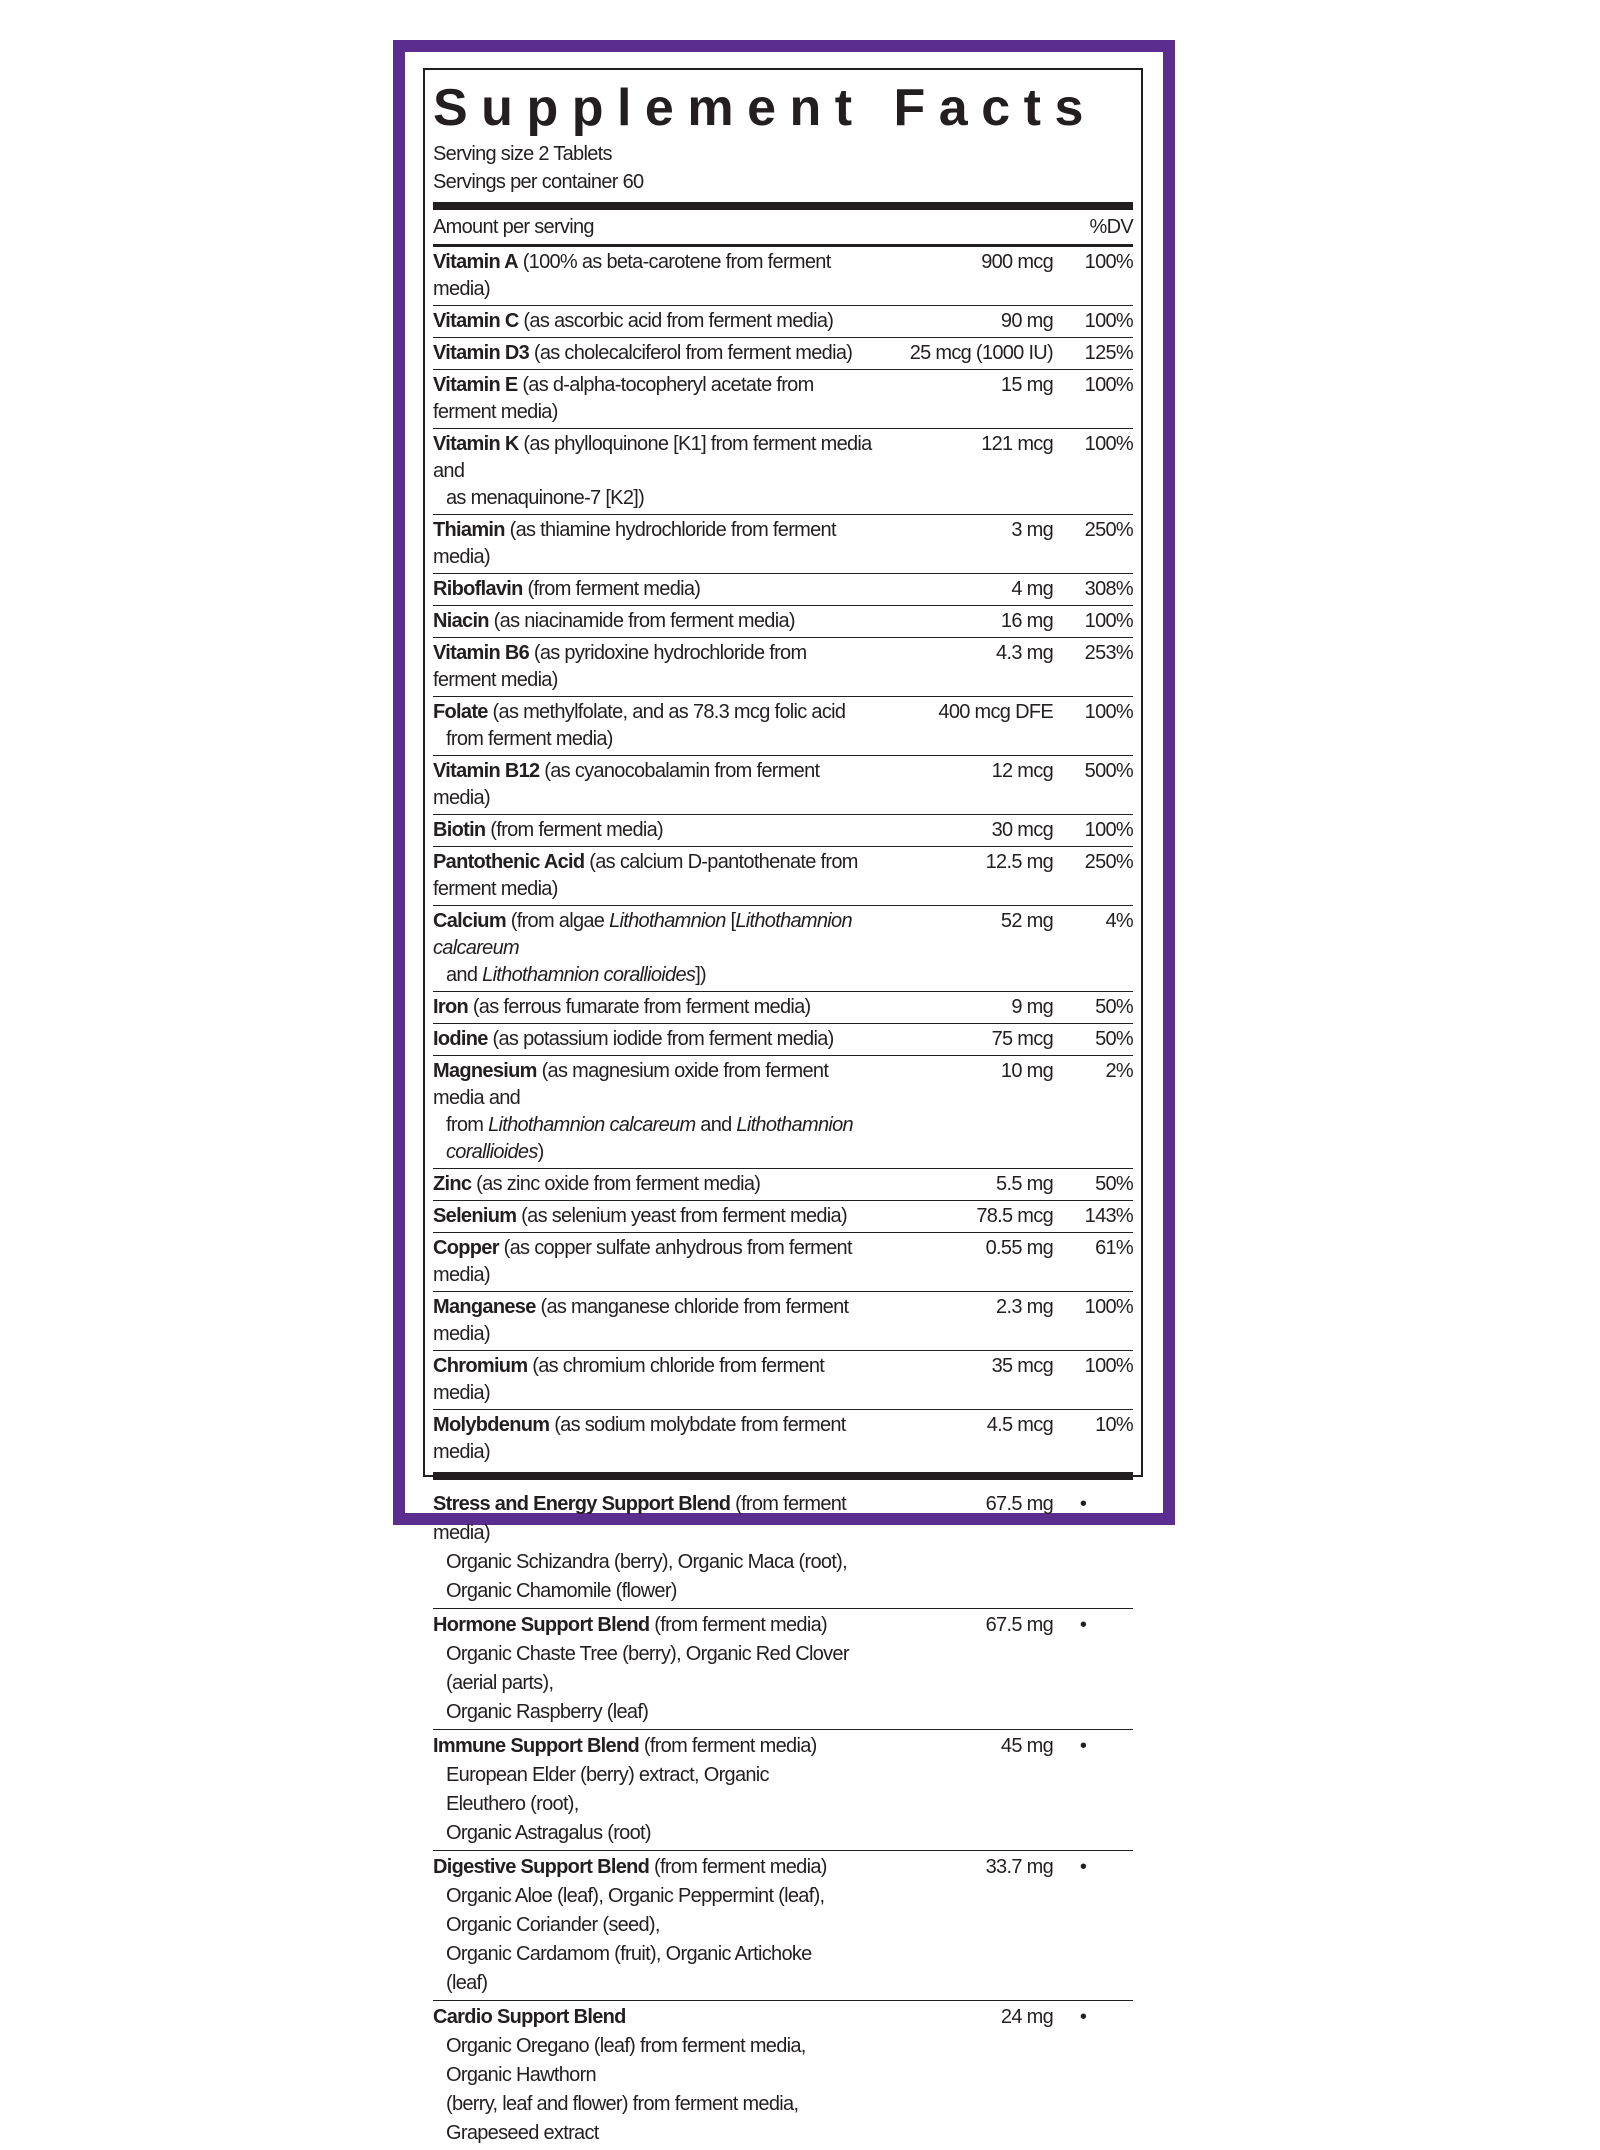 This screenshot has height=2150, width=1600. Describe the element at coordinates (643, 2017) in the screenshot. I see `blend-title-line: Cardio Support Blend` at that location.